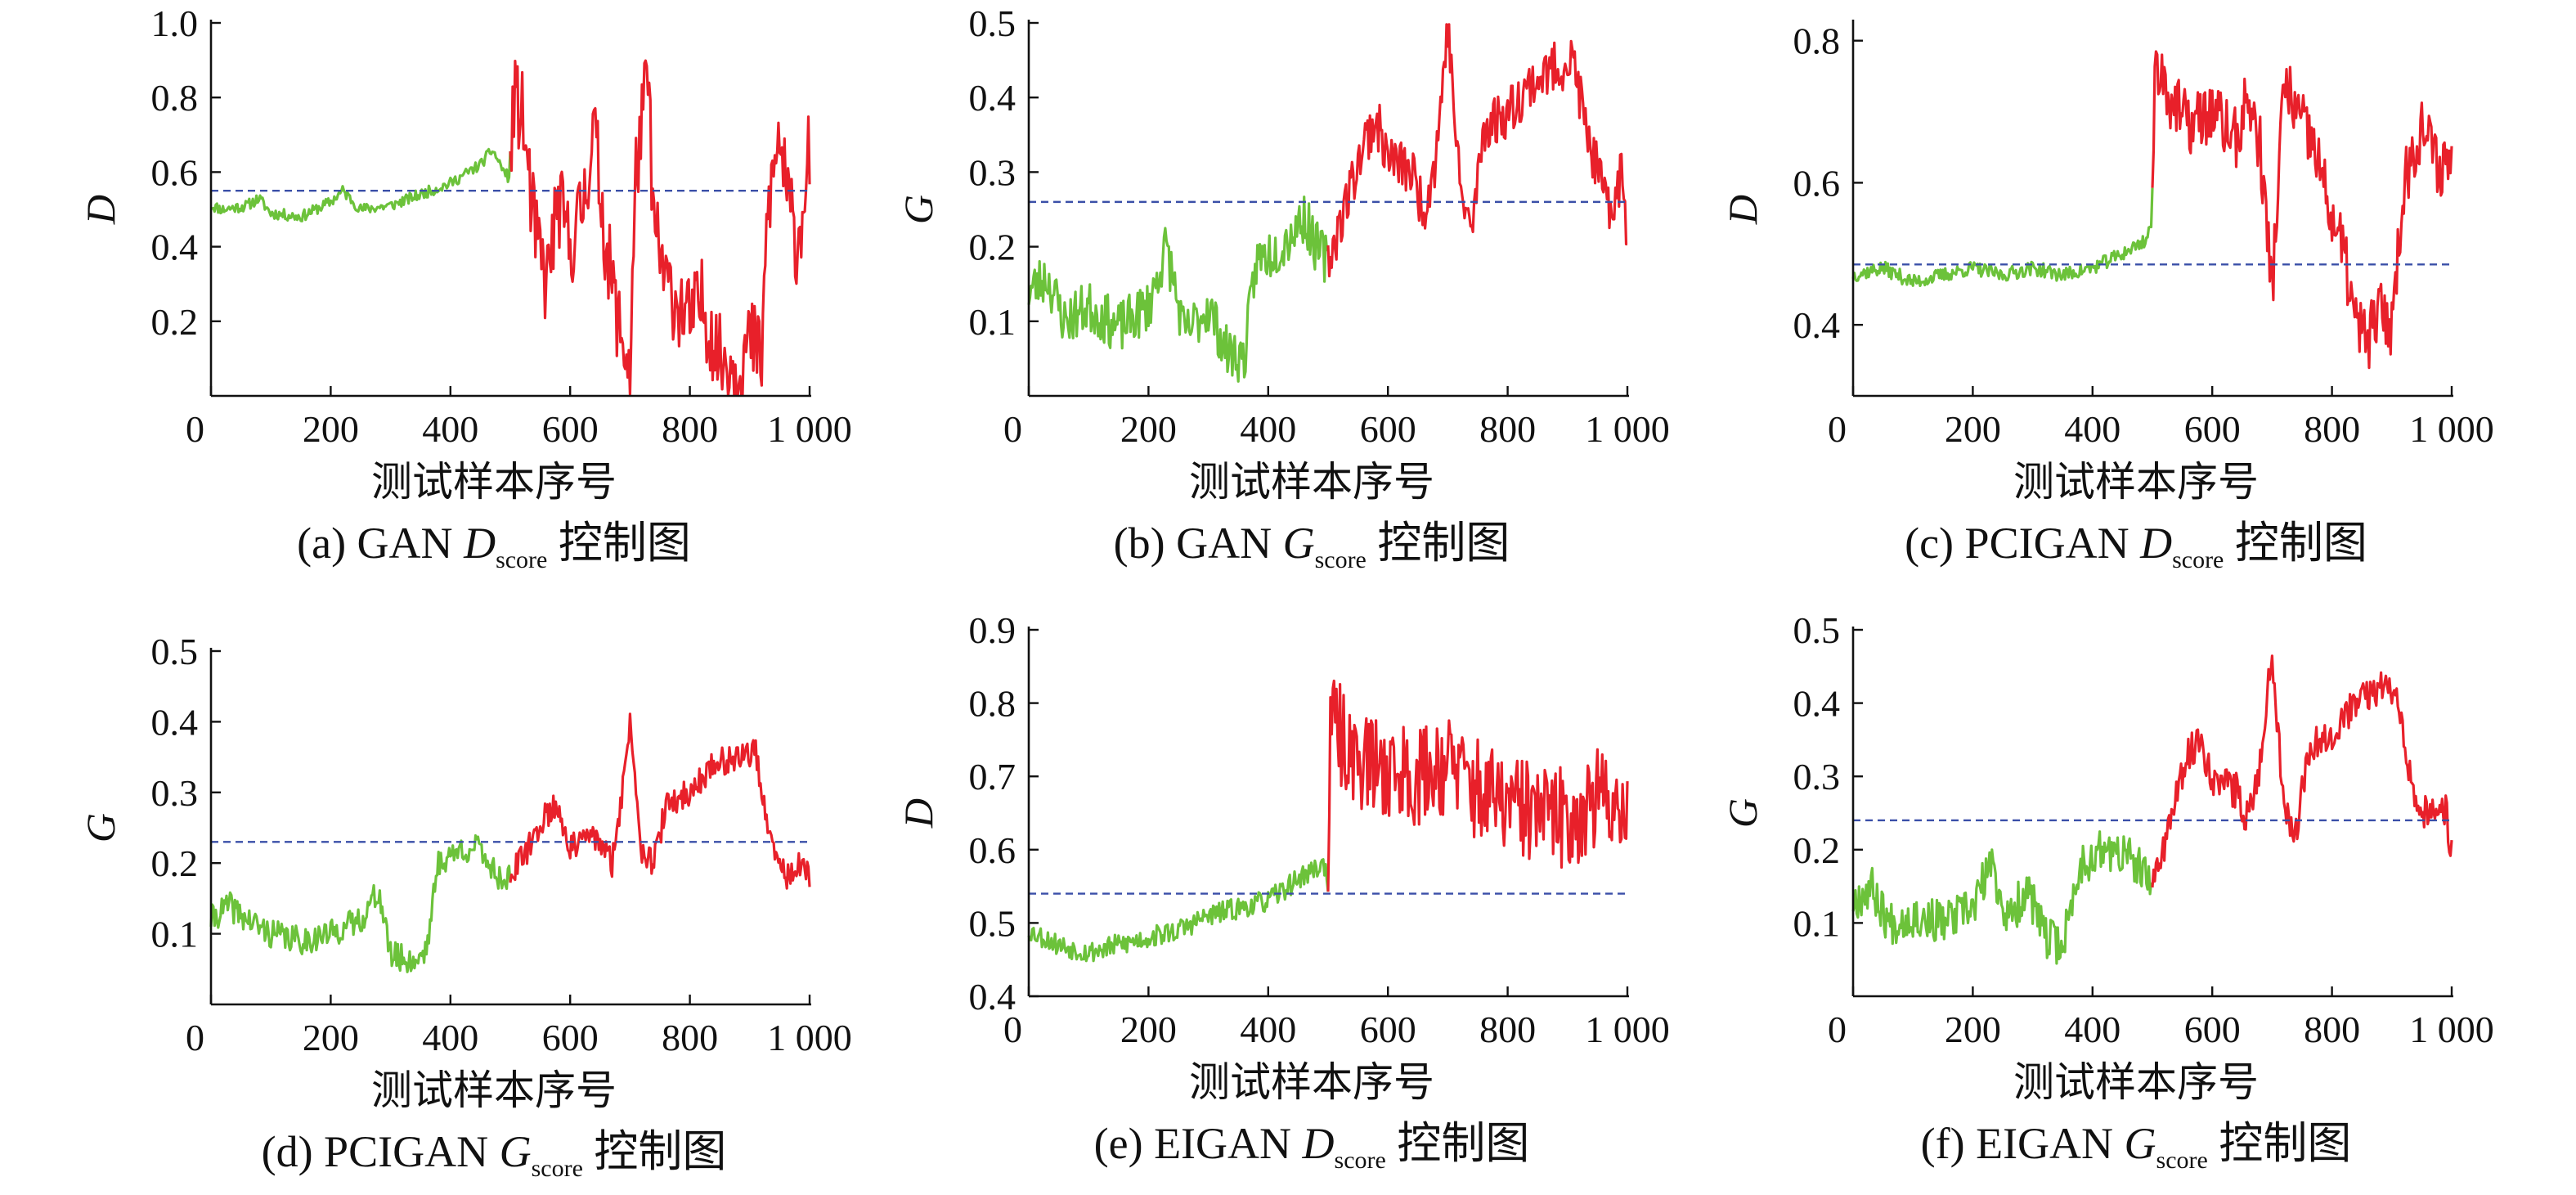  I want to click on chart-caption: (c) PCIGAN Dscore 控制图, so click(2136, 546).